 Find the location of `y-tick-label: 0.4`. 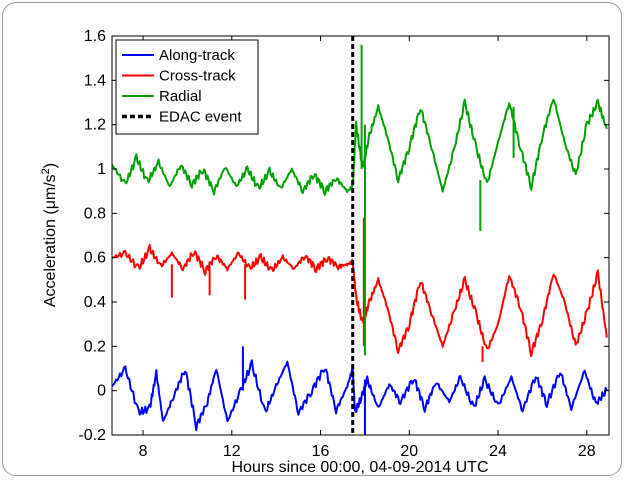

y-tick-label: 0.4 is located at coordinates (95, 302).